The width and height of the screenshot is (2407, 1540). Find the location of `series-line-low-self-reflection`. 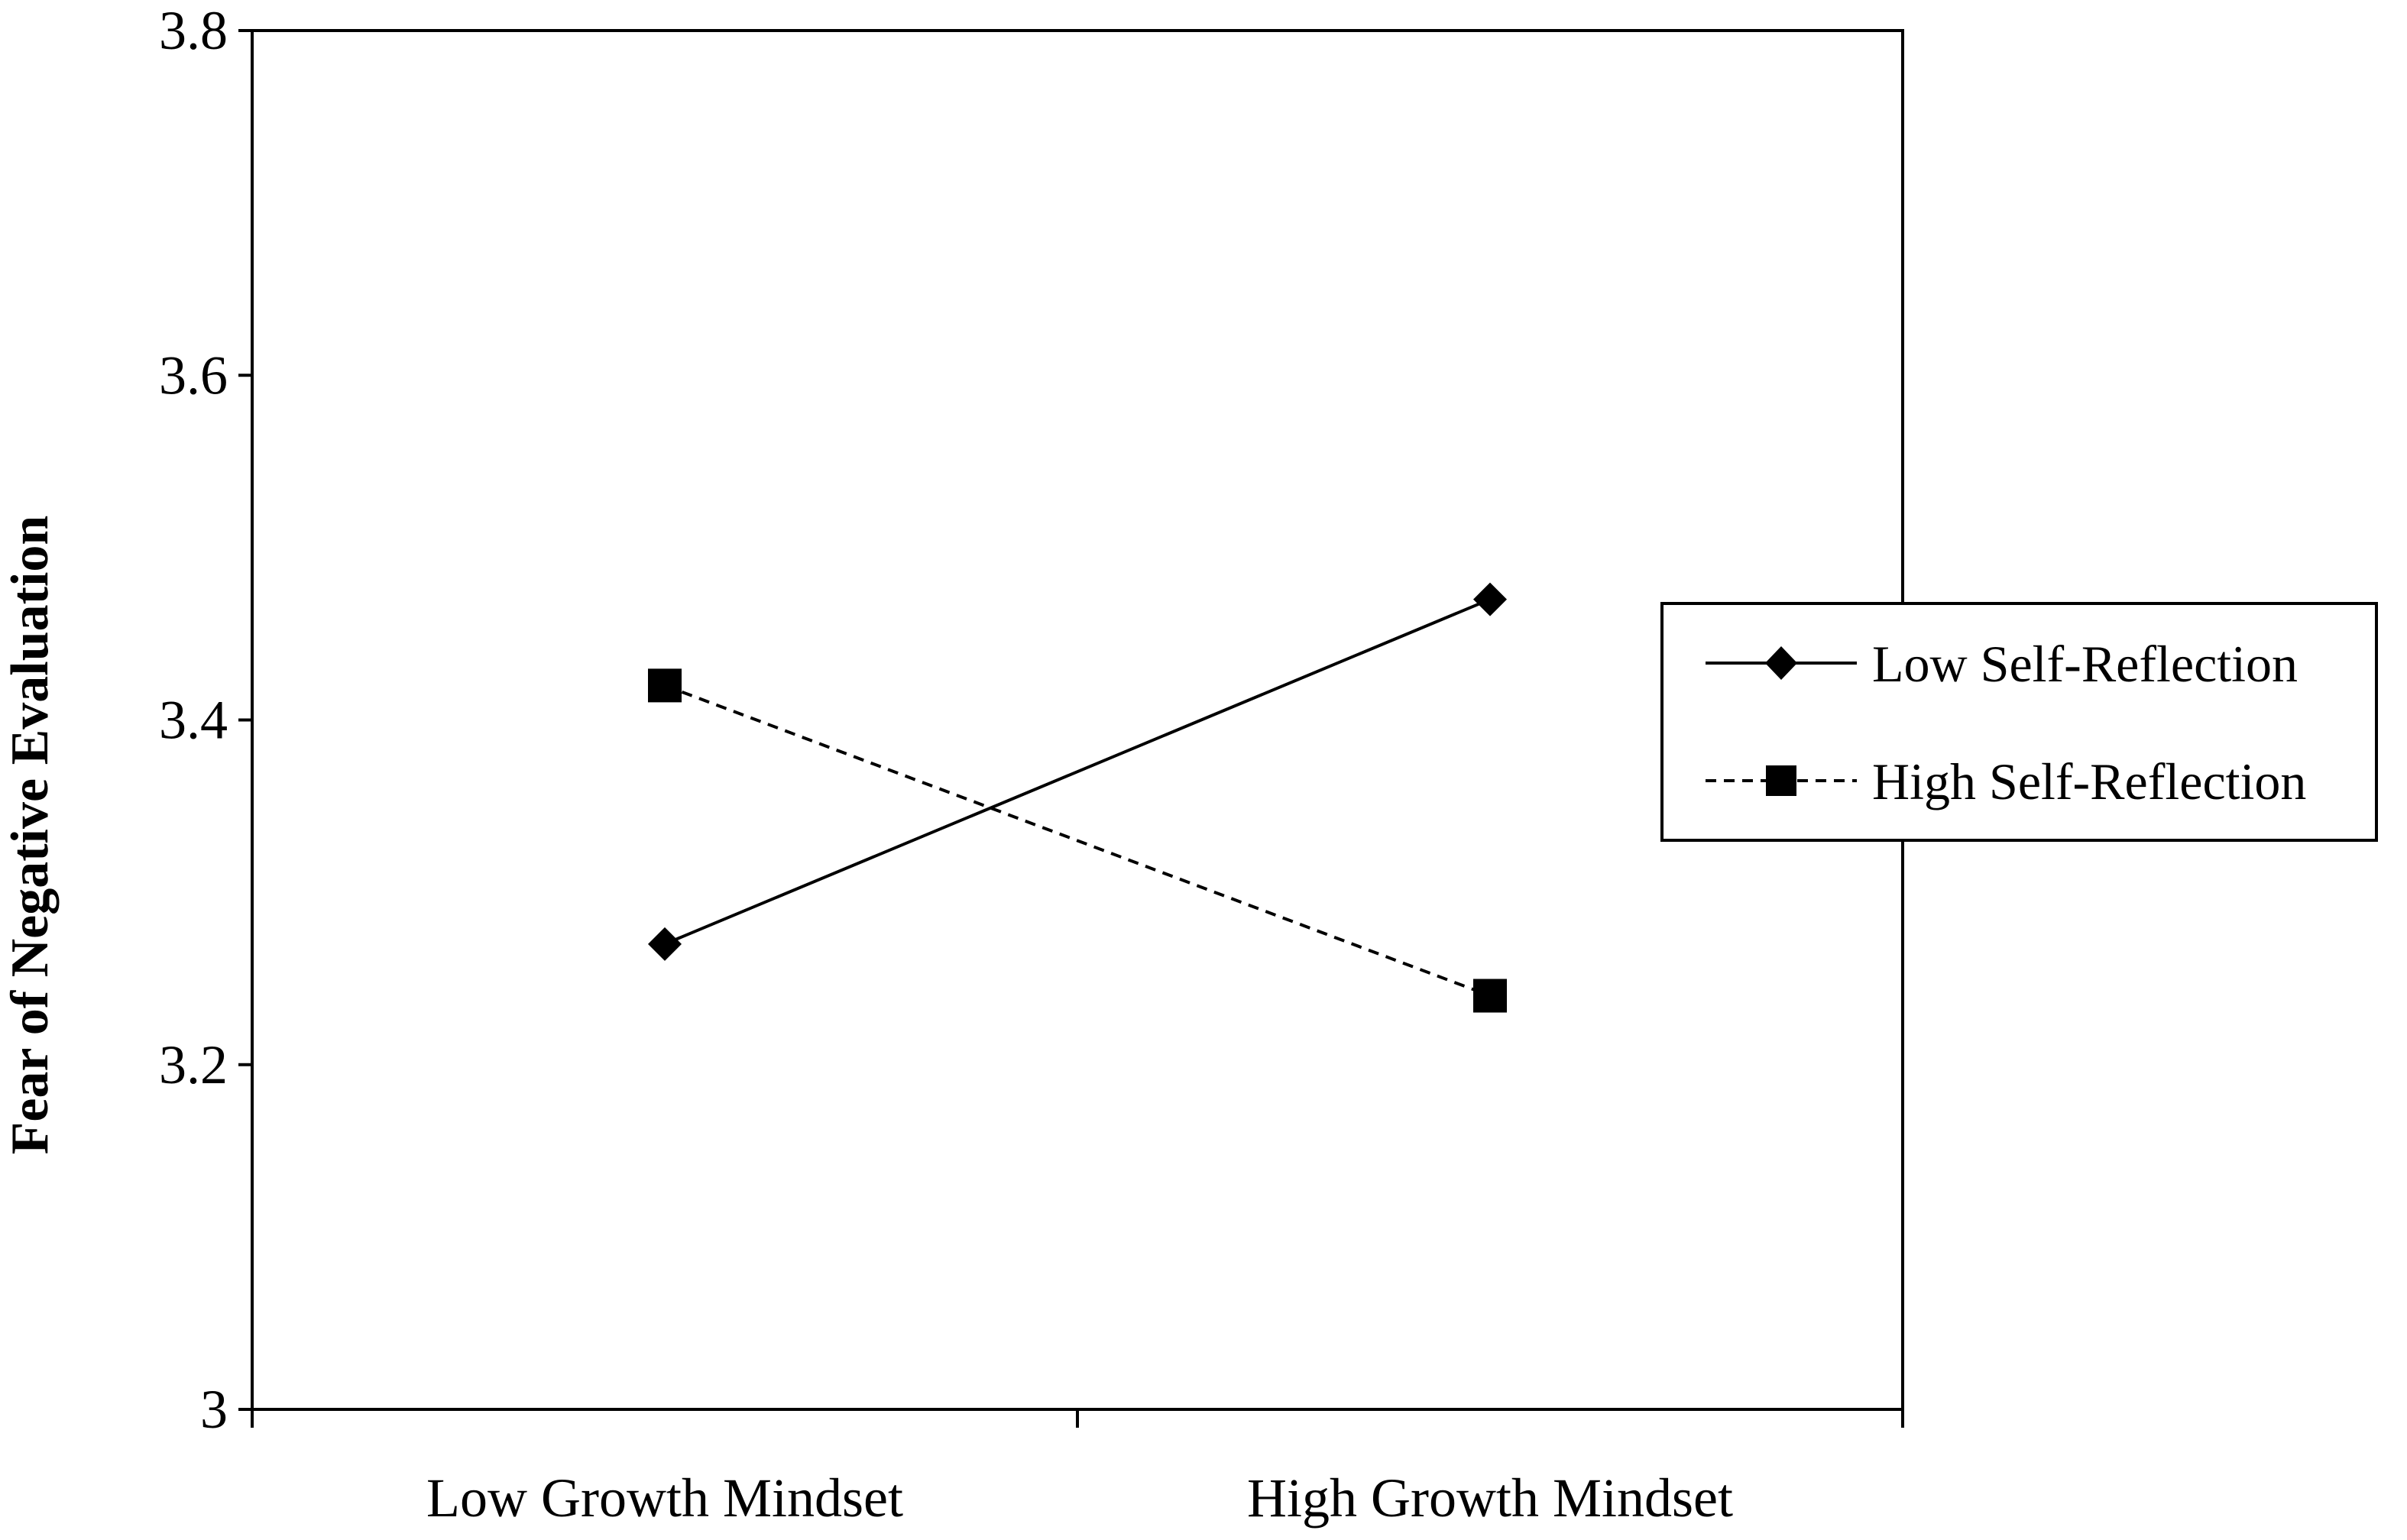

series-line-low-self-reflection is located at coordinates (1077, 771).